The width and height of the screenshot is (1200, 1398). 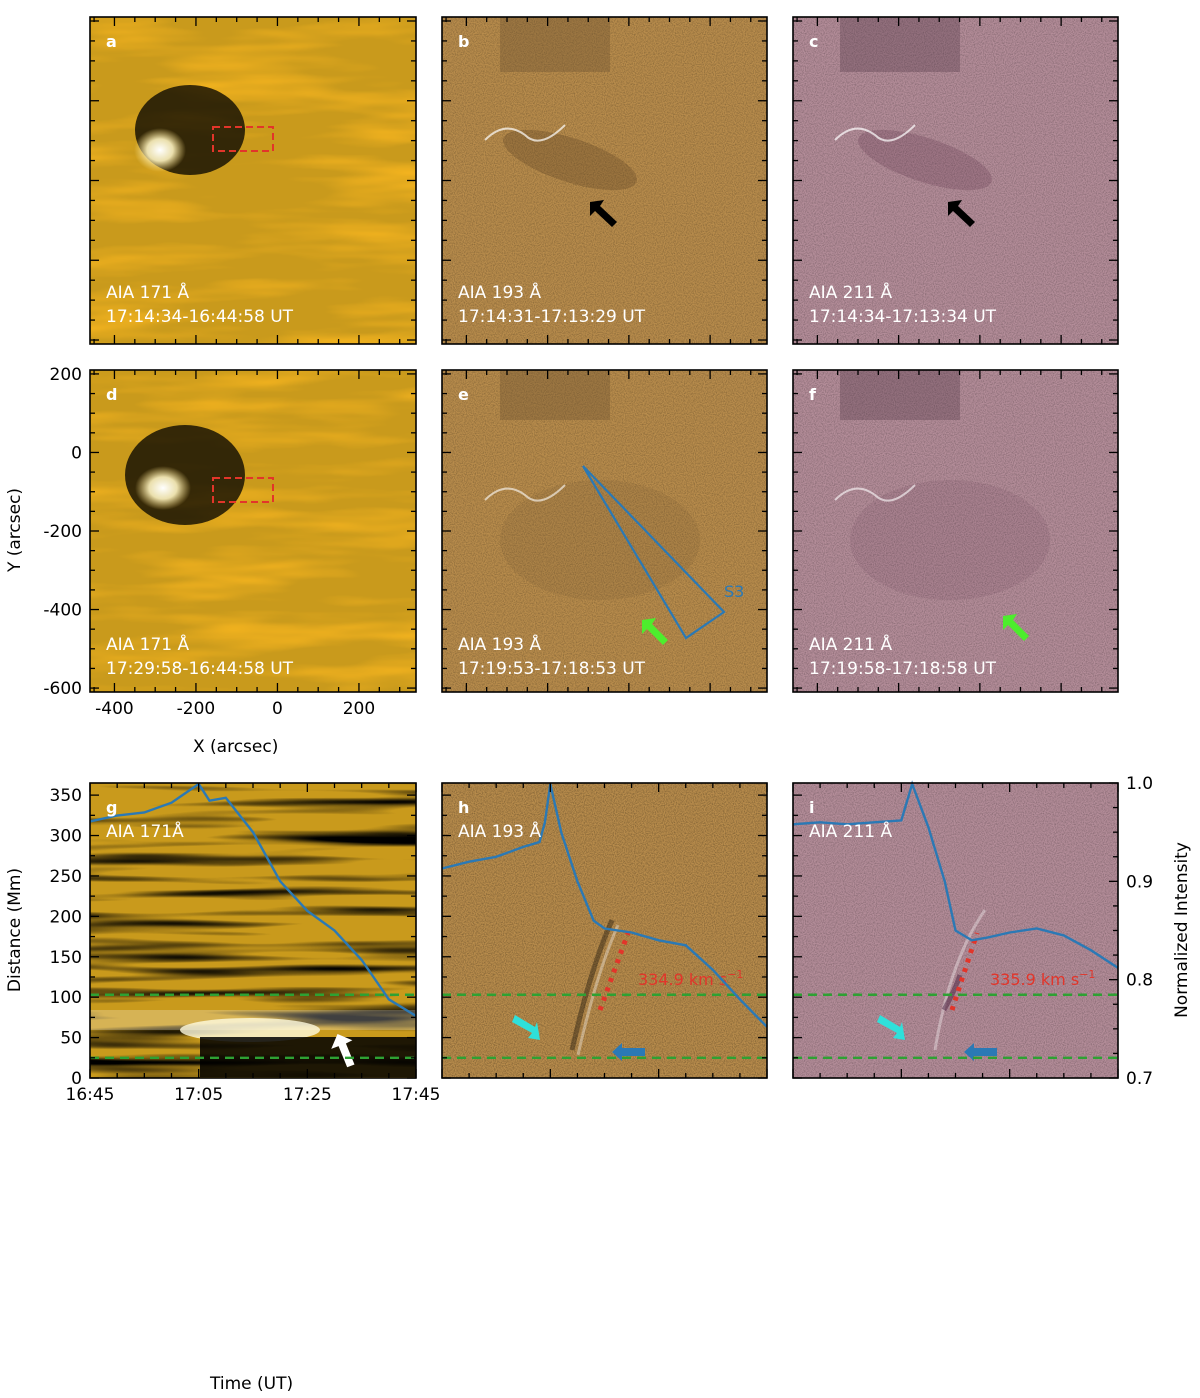 What do you see at coordinates (734, 591) in the screenshot?
I see `slit-label: S3` at bounding box center [734, 591].